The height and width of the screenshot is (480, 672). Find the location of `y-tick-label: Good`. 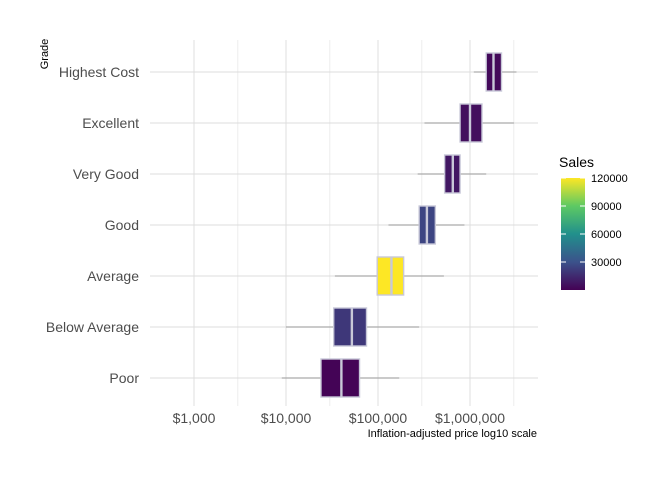

y-tick-label: Good is located at coordinates (122, 225).